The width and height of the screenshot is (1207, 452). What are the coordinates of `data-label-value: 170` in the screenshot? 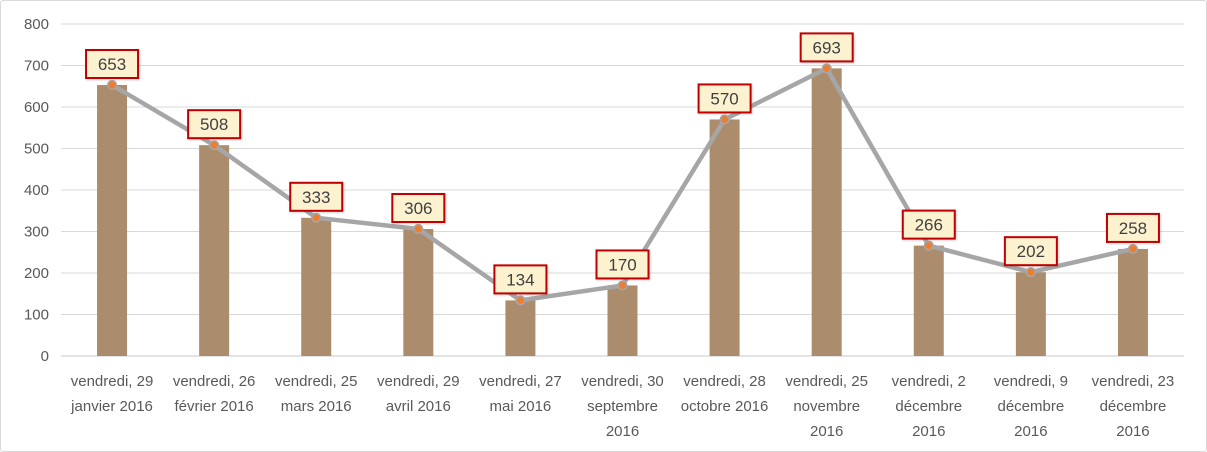 It's located at (622, 264).